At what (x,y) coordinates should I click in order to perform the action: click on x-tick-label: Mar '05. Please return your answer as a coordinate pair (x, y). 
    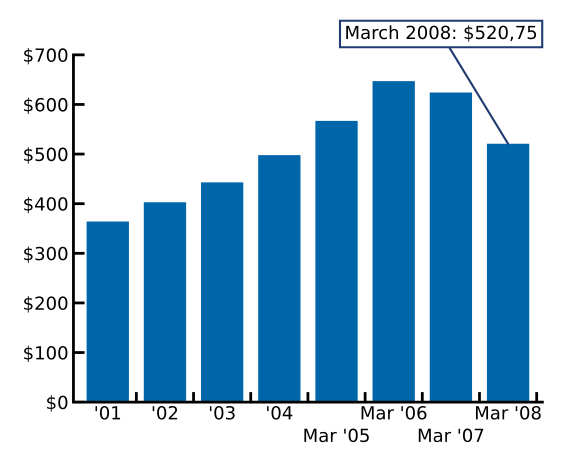
    Looking at the image, I should click on (336, 435).